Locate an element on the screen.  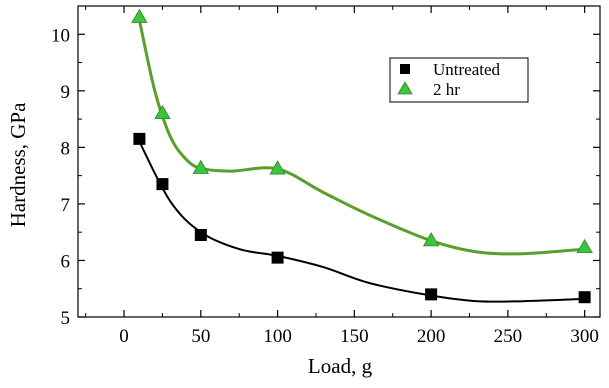
y-tick-label: 5 is located at coordinates (66, 318).